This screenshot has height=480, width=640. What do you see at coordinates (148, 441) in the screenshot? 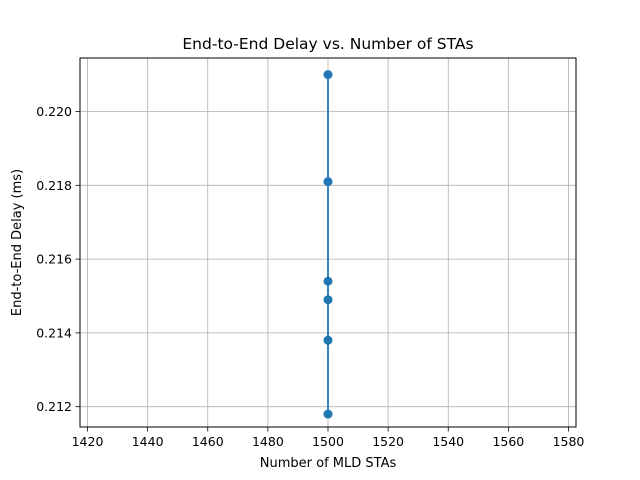
I see `x-tick-label: 1440` at bounding box center [148, 441].